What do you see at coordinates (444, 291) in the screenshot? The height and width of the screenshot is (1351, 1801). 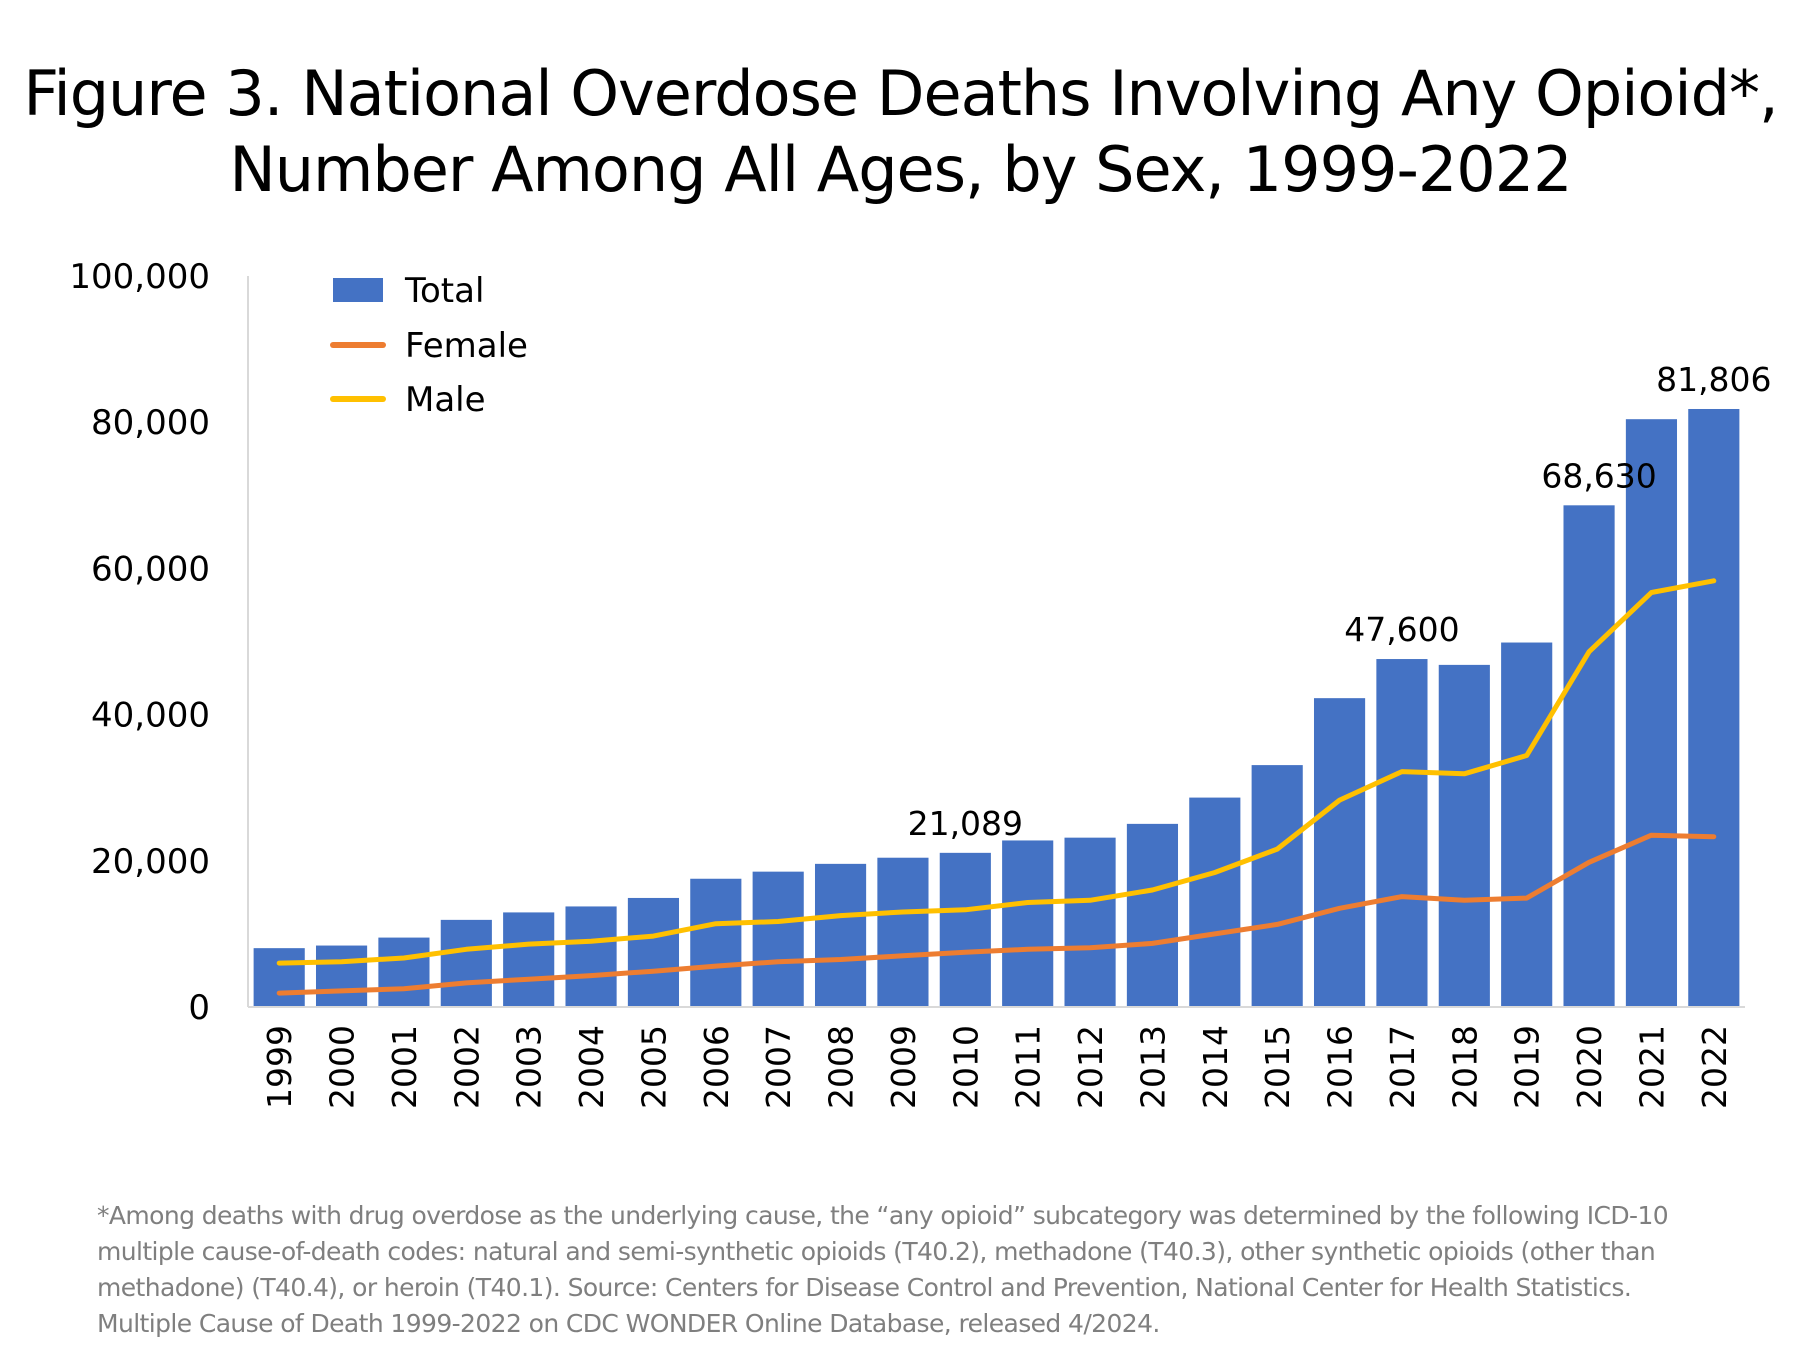 I see `legend-label-total: Total` at bounding box center [444, 291].